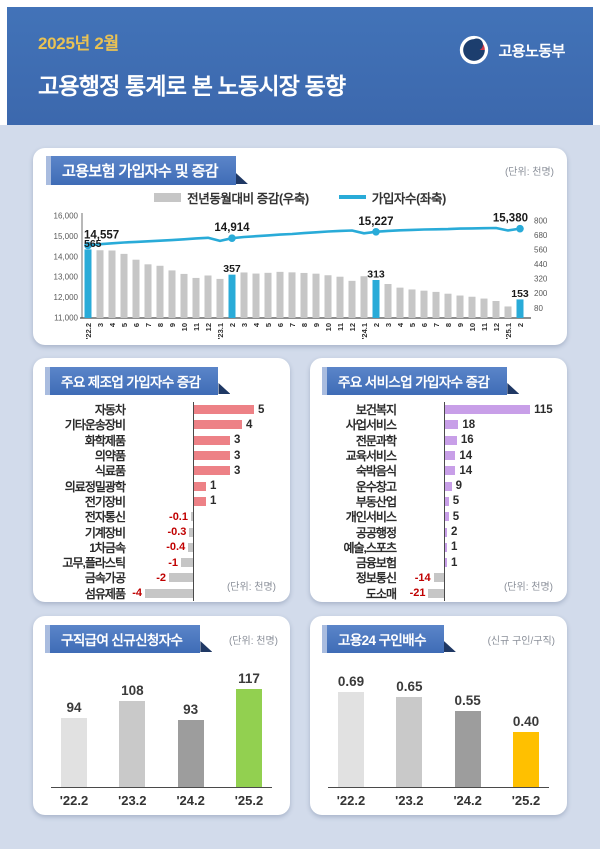 This screenshot has width=600, height=849. I want to click on x-axis-label: '23.1, so click(220, 331).